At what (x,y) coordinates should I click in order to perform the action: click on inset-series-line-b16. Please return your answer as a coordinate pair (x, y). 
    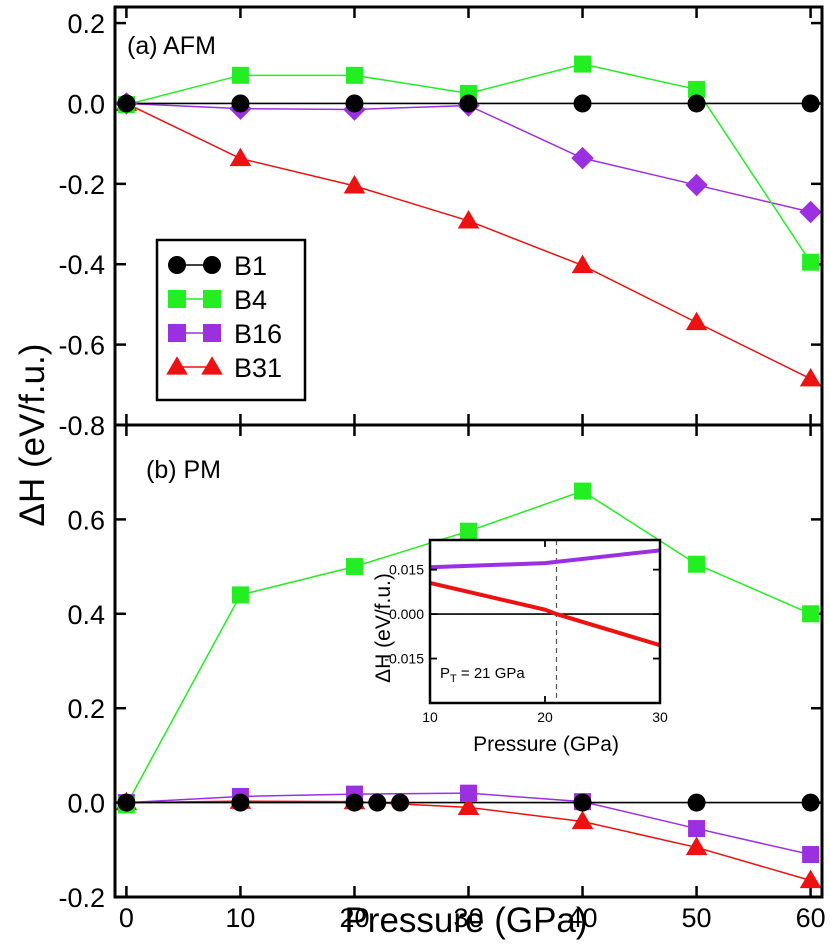
    Looking at the image, I should click on (545, 559).